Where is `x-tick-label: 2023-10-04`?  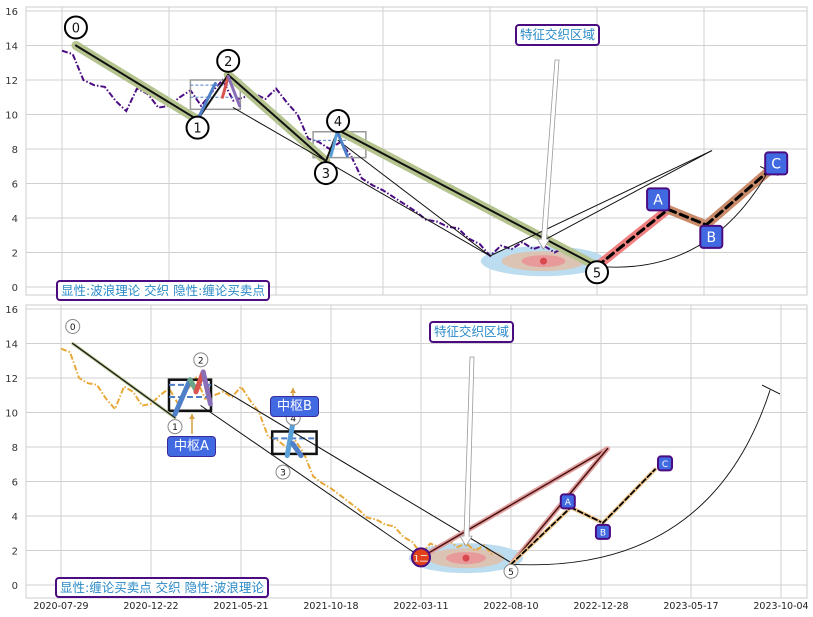
x-tick-label: 2023-10-04 is located at coordinates (780, 606).